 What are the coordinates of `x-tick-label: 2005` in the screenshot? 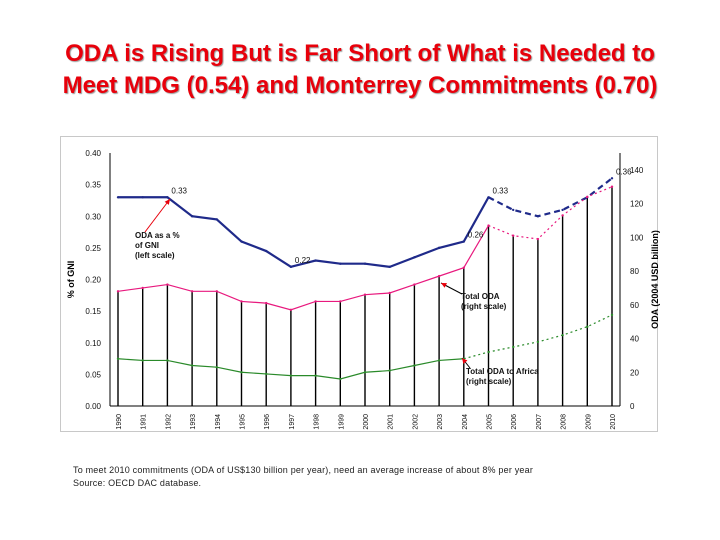 It's located at (490, 422).